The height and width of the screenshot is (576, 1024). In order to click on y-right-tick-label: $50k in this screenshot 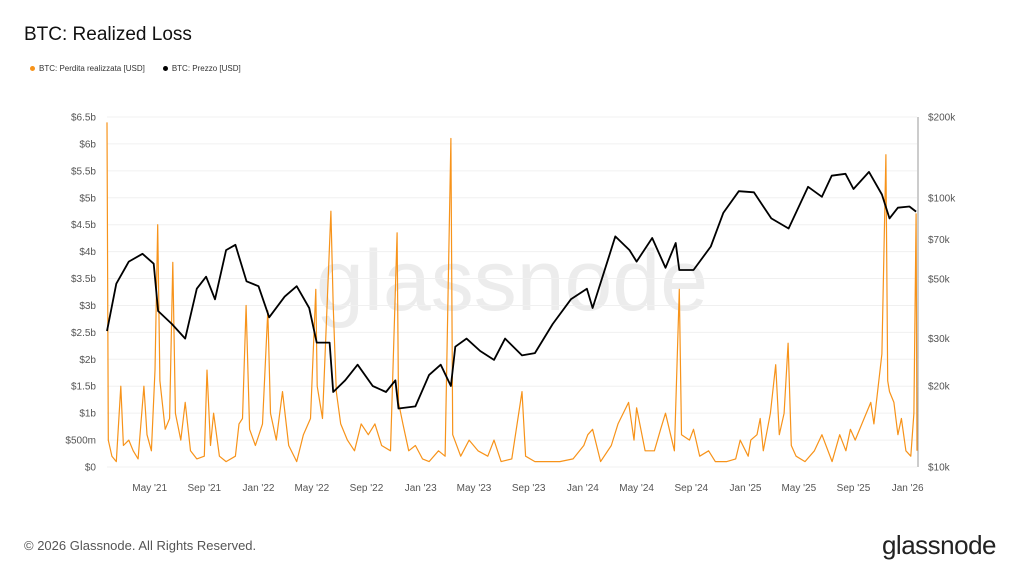, I will do `click(939, 279)`.